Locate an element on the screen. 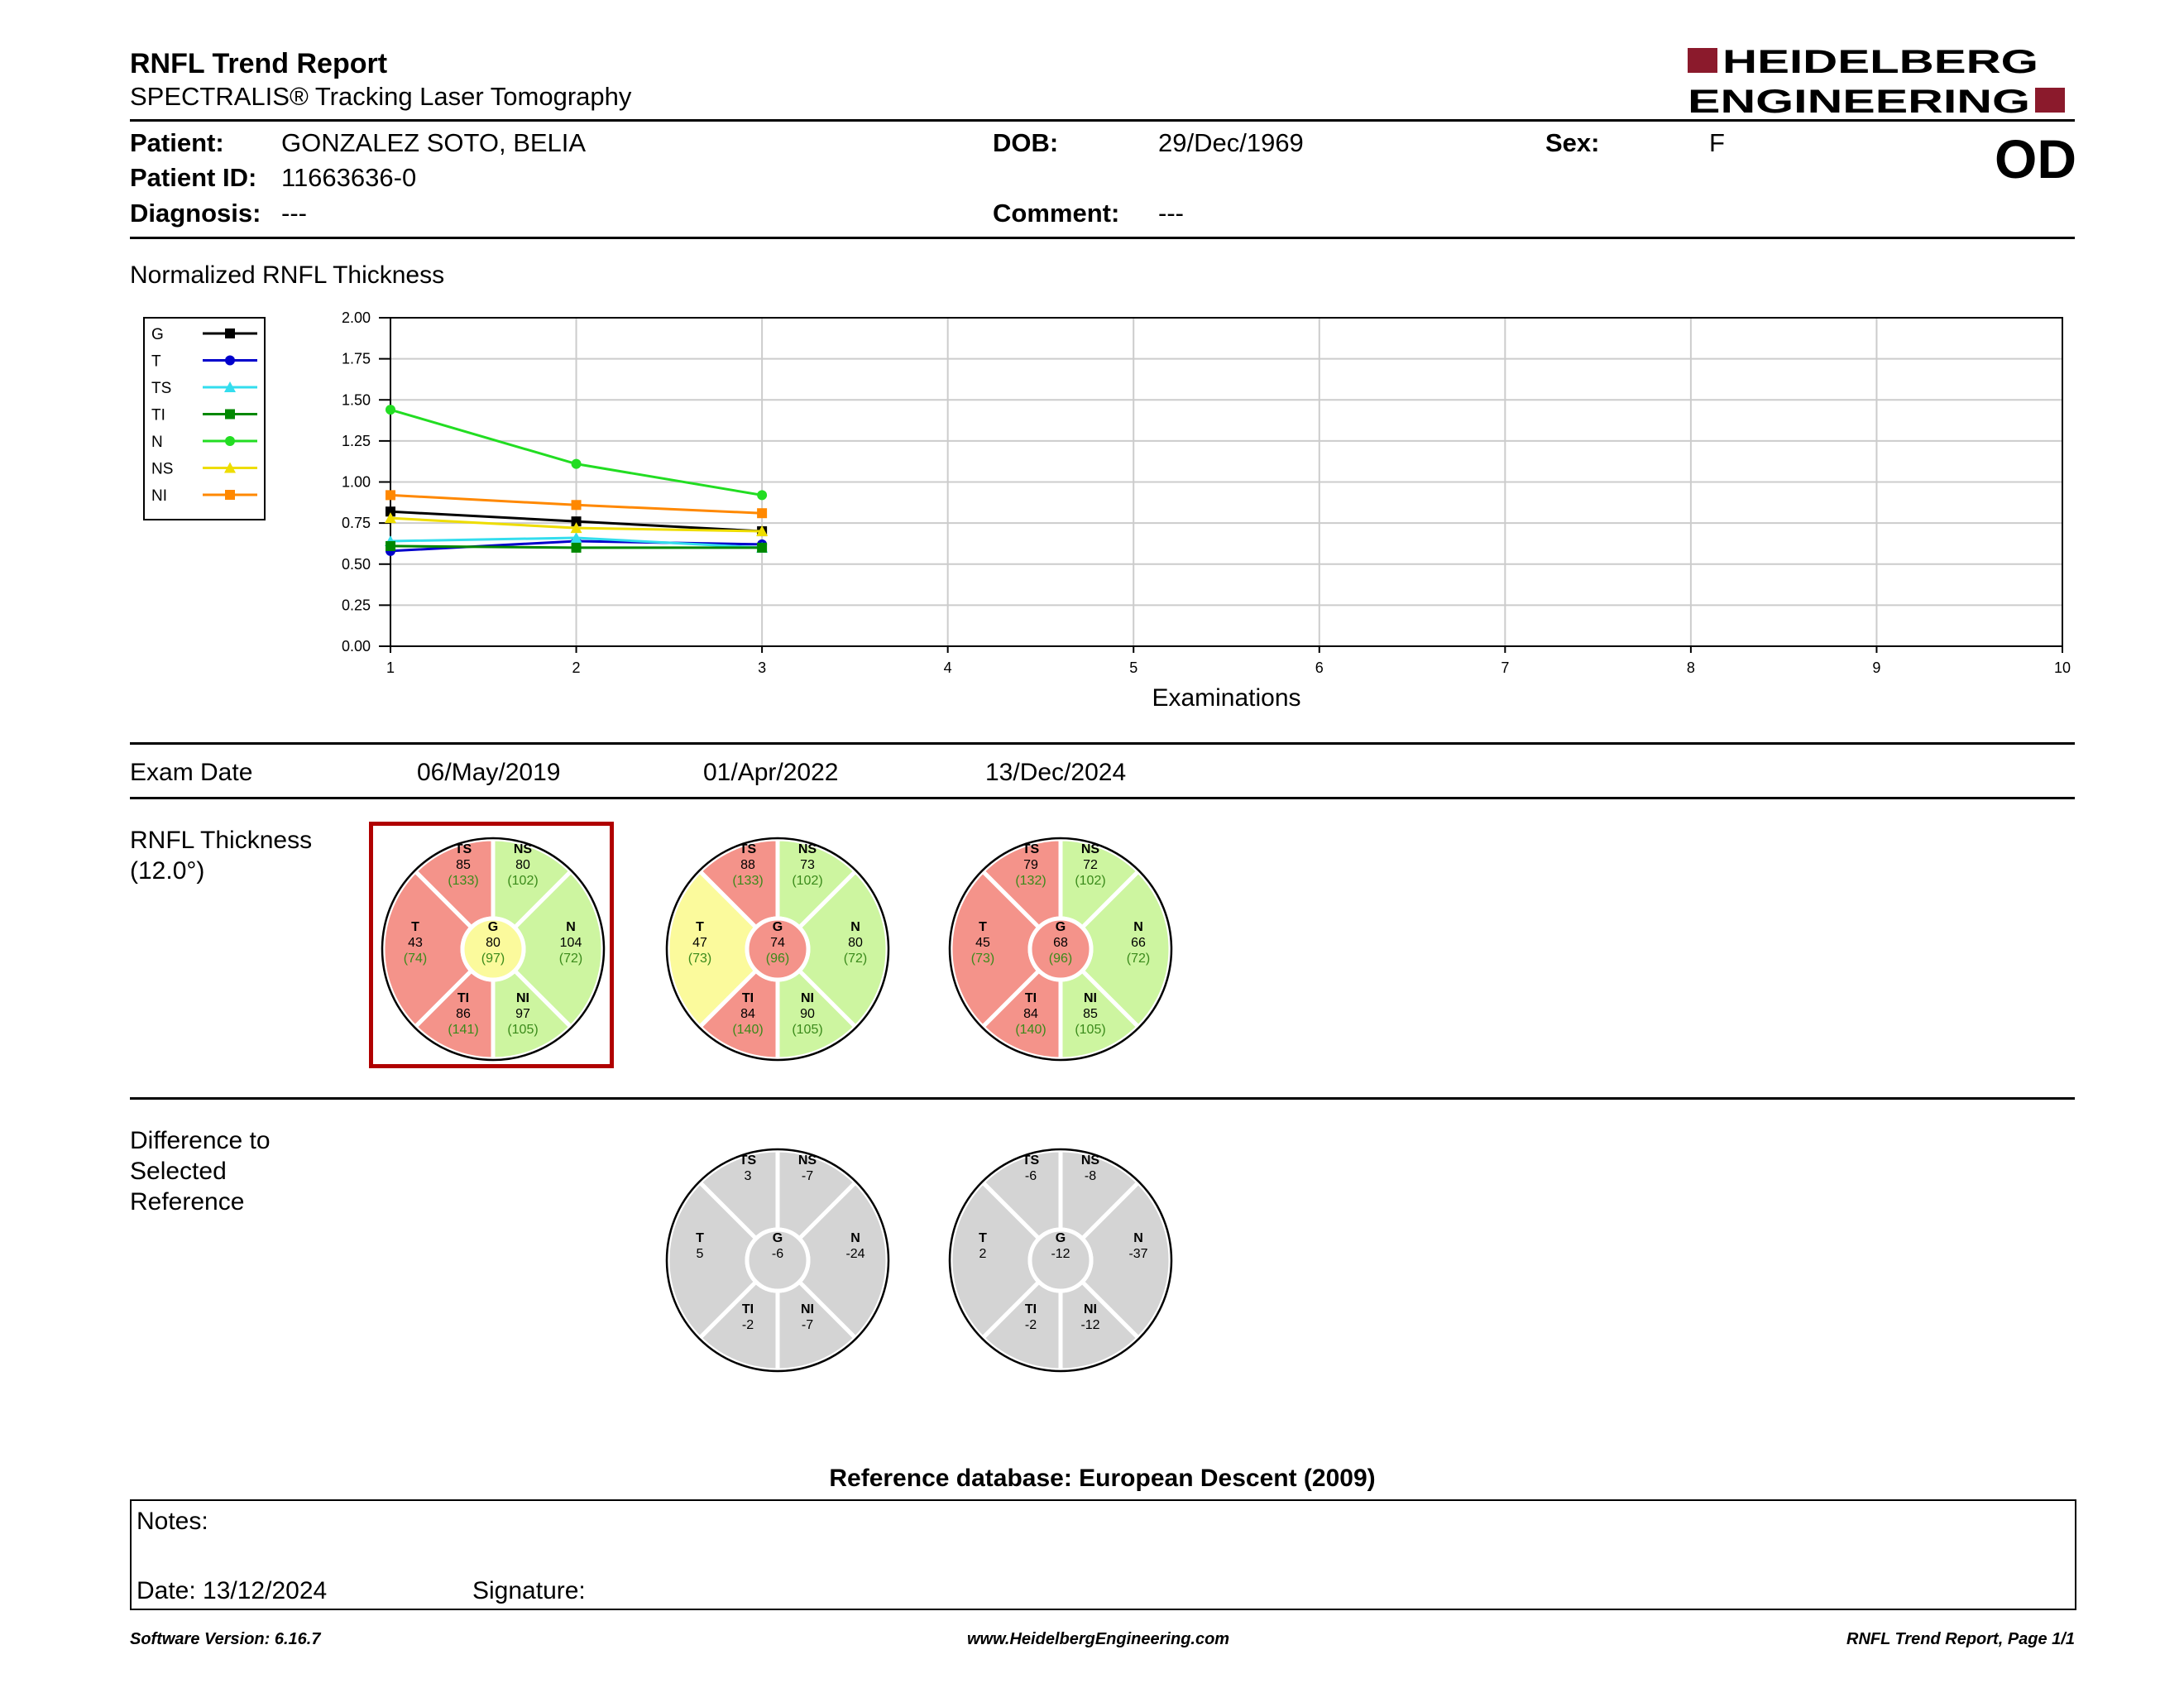 The image size is (2184, 1688). legend-entry-label: NI is located at coordinates (159, 496).